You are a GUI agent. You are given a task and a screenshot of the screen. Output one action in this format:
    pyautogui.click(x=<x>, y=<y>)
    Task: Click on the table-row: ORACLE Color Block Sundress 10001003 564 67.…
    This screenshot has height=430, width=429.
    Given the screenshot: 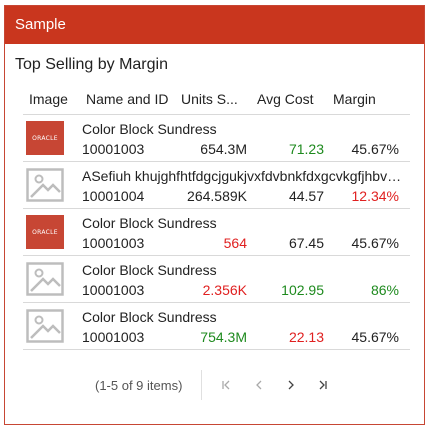 What is the action you would take?
    pyautogui.click(x=216, y=232)
    